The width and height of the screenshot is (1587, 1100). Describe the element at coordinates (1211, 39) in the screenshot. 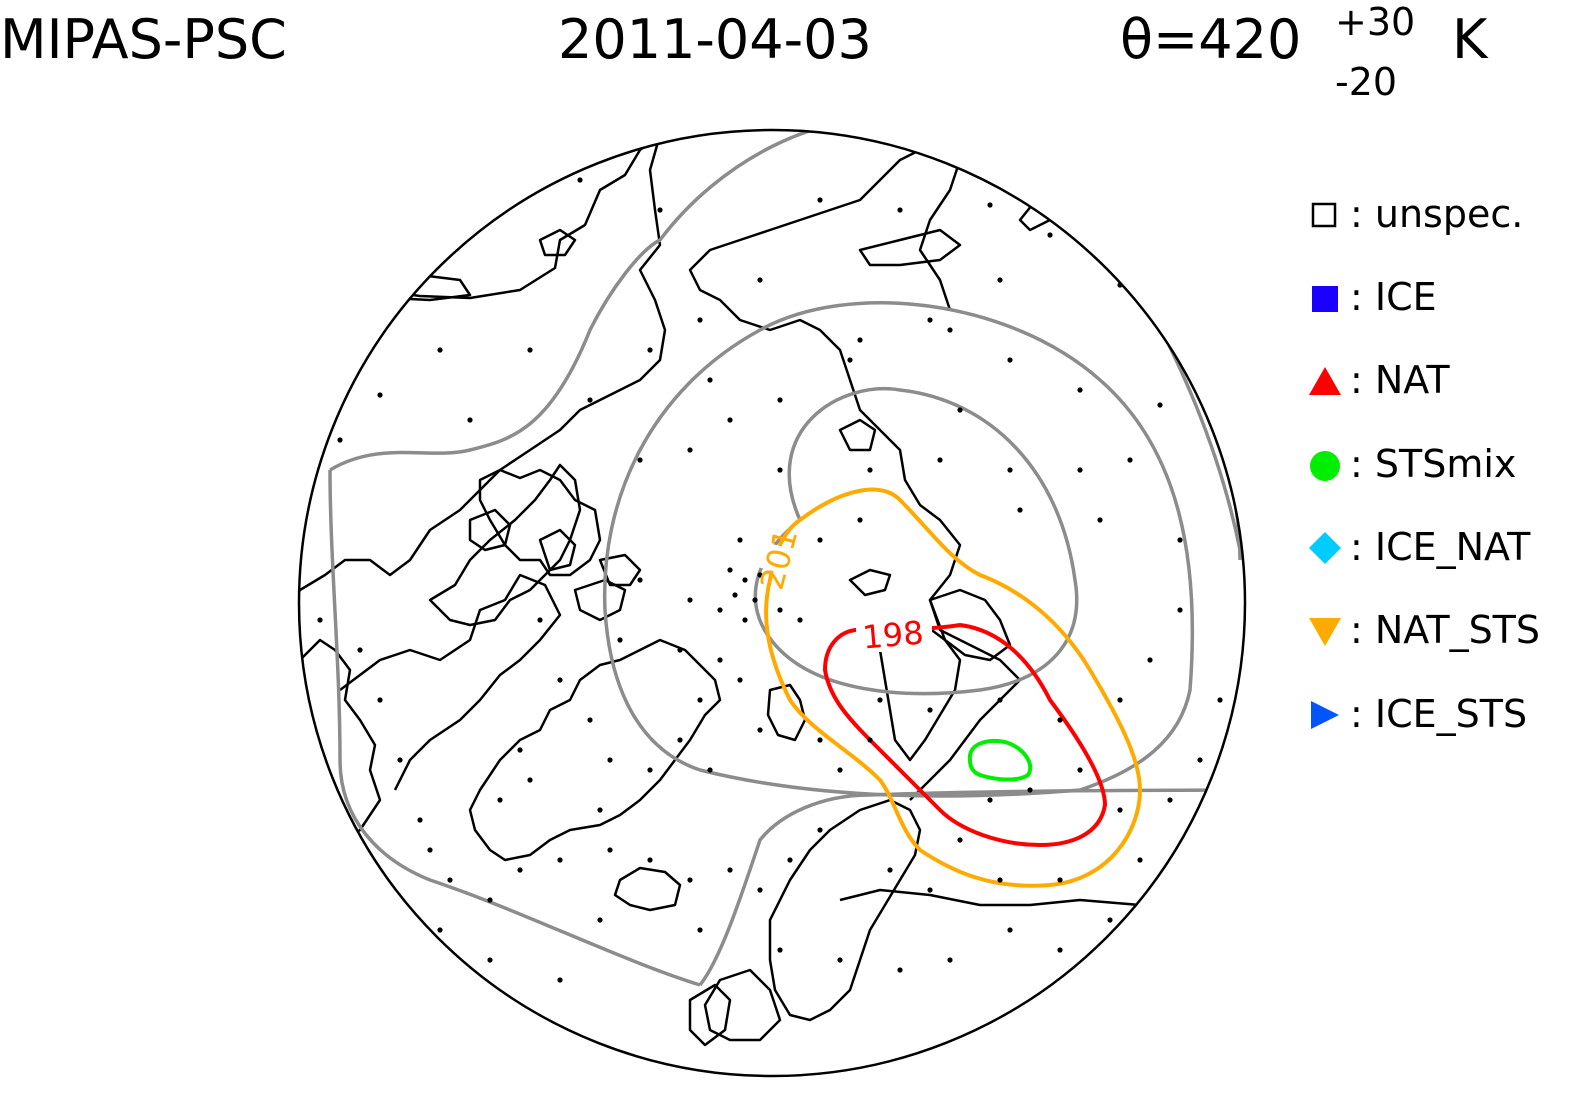

I see `plot-title-theta: θ=420` at that location.